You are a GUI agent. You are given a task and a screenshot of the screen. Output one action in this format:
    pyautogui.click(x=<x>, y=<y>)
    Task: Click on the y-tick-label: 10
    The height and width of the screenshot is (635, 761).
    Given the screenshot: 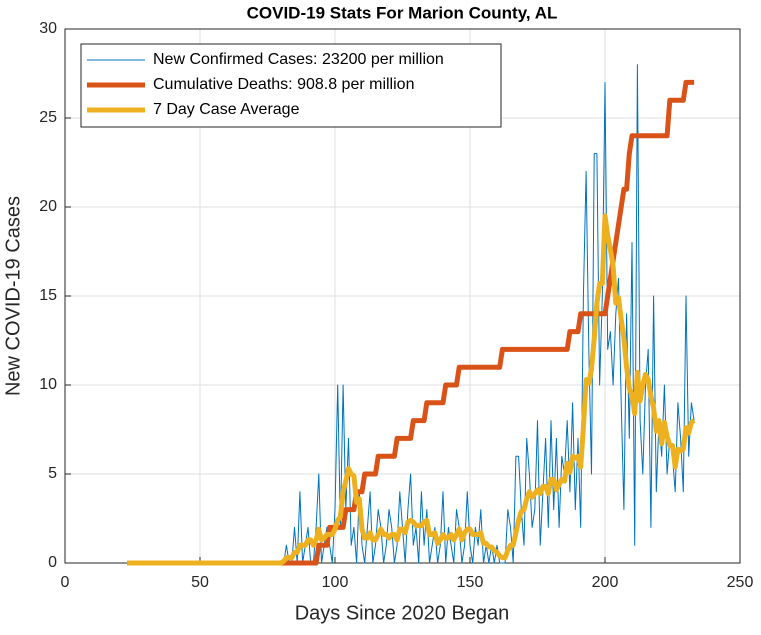 What is the action you would take?
    pyautogui.click(x=48, y=384)
    